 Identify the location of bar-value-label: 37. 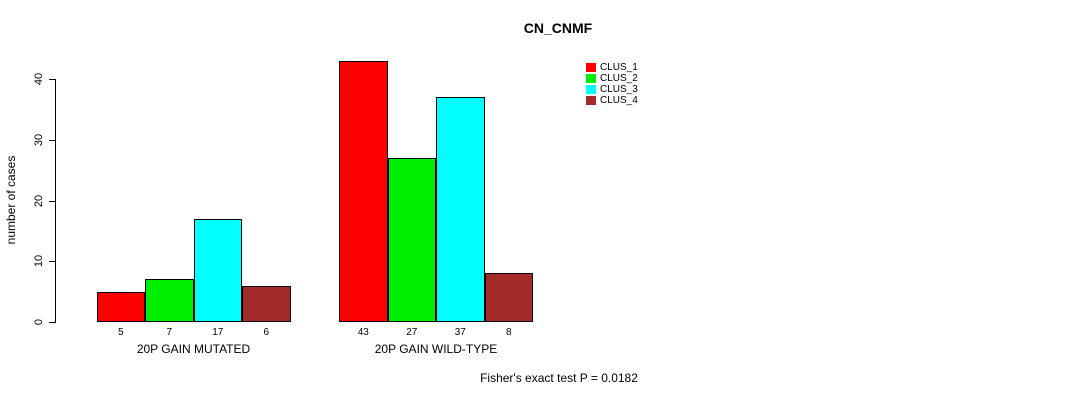
(460, 332).